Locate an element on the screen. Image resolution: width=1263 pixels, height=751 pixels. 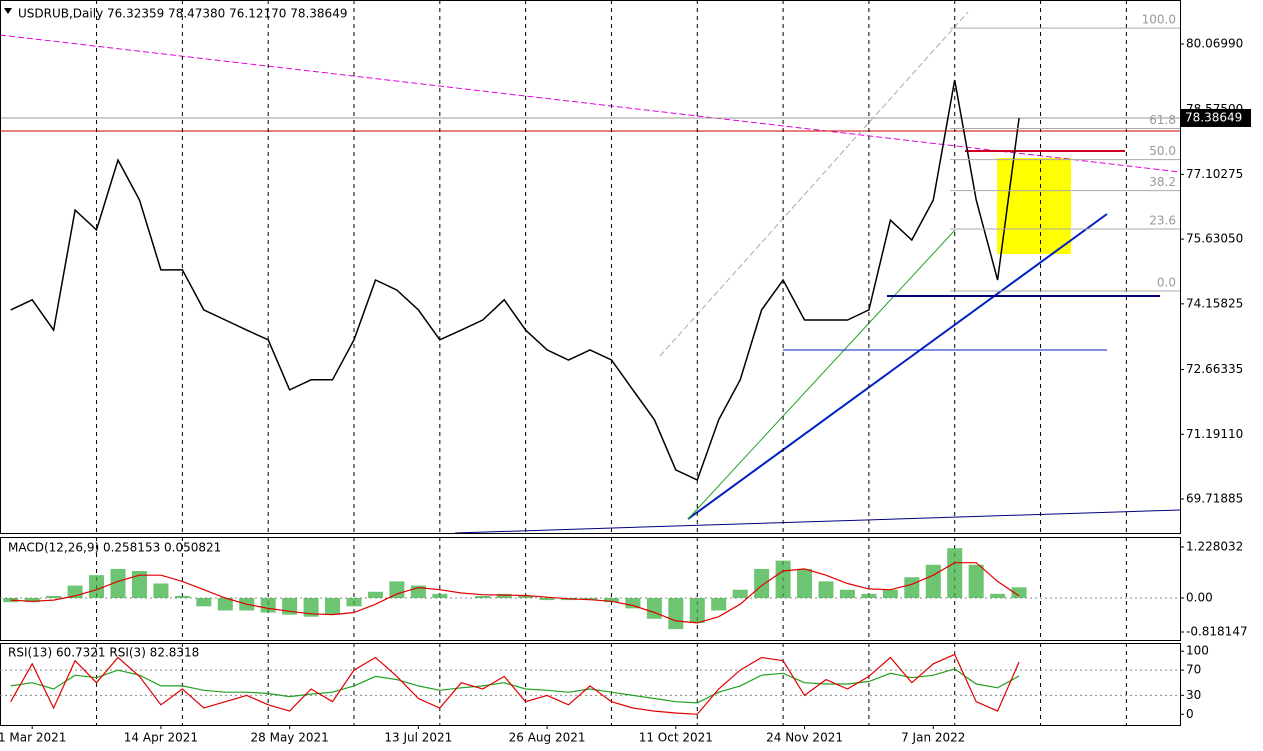
y-tick-label: 72.66335 is located at coordinates (1214, 369).